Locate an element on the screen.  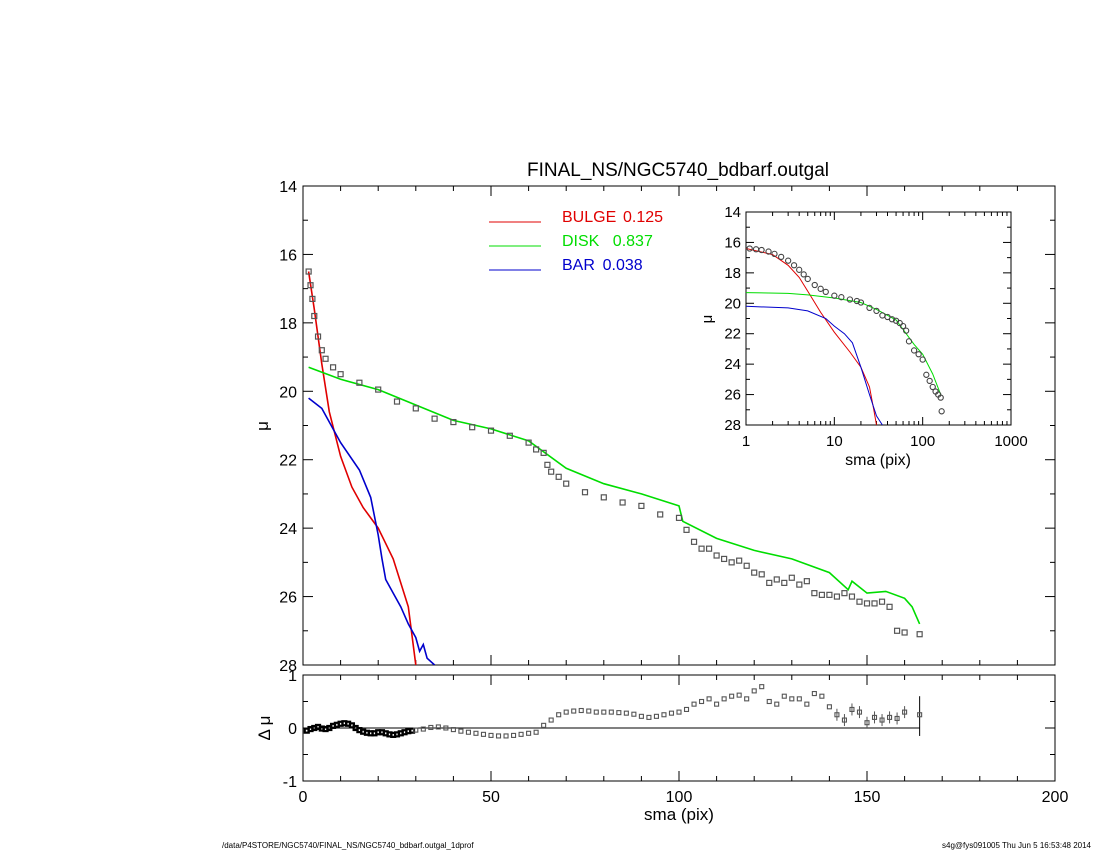
main-y-axis-label: μ is located at coordinates (262, 426).